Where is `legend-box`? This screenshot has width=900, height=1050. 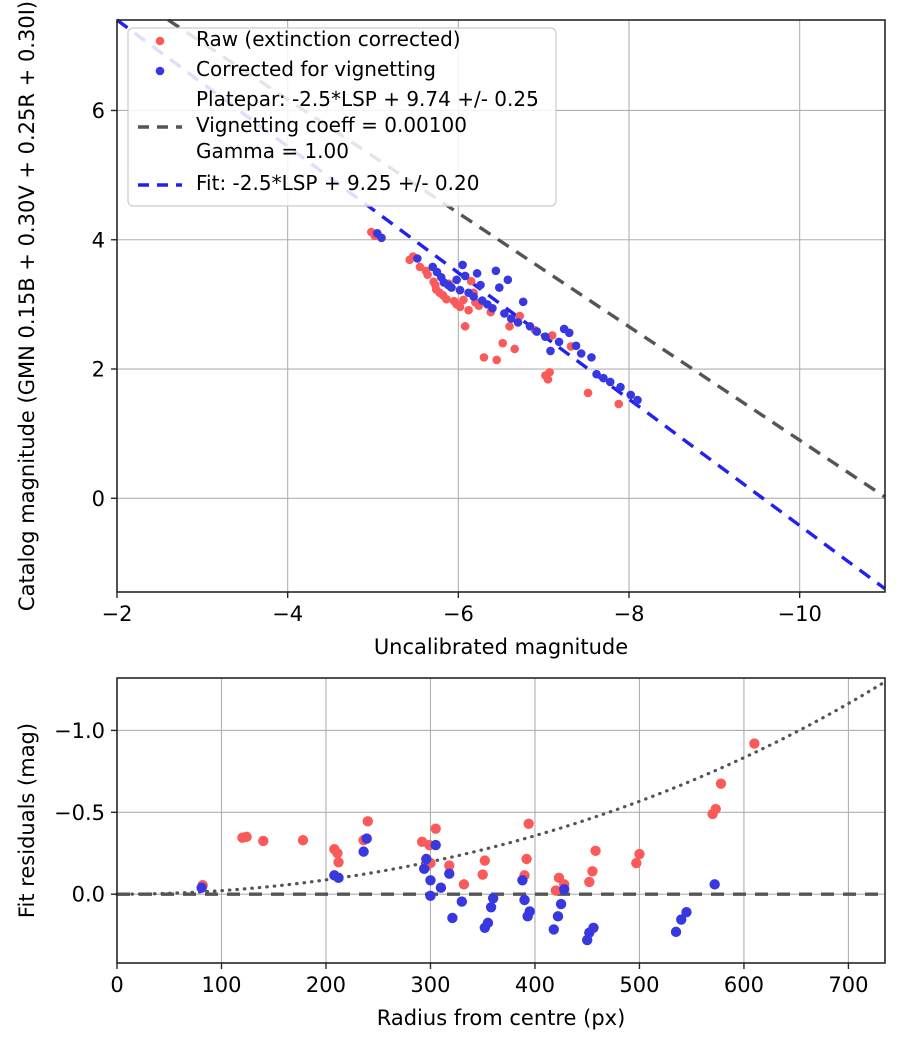
legend-box is located at coordinates (342, 117).